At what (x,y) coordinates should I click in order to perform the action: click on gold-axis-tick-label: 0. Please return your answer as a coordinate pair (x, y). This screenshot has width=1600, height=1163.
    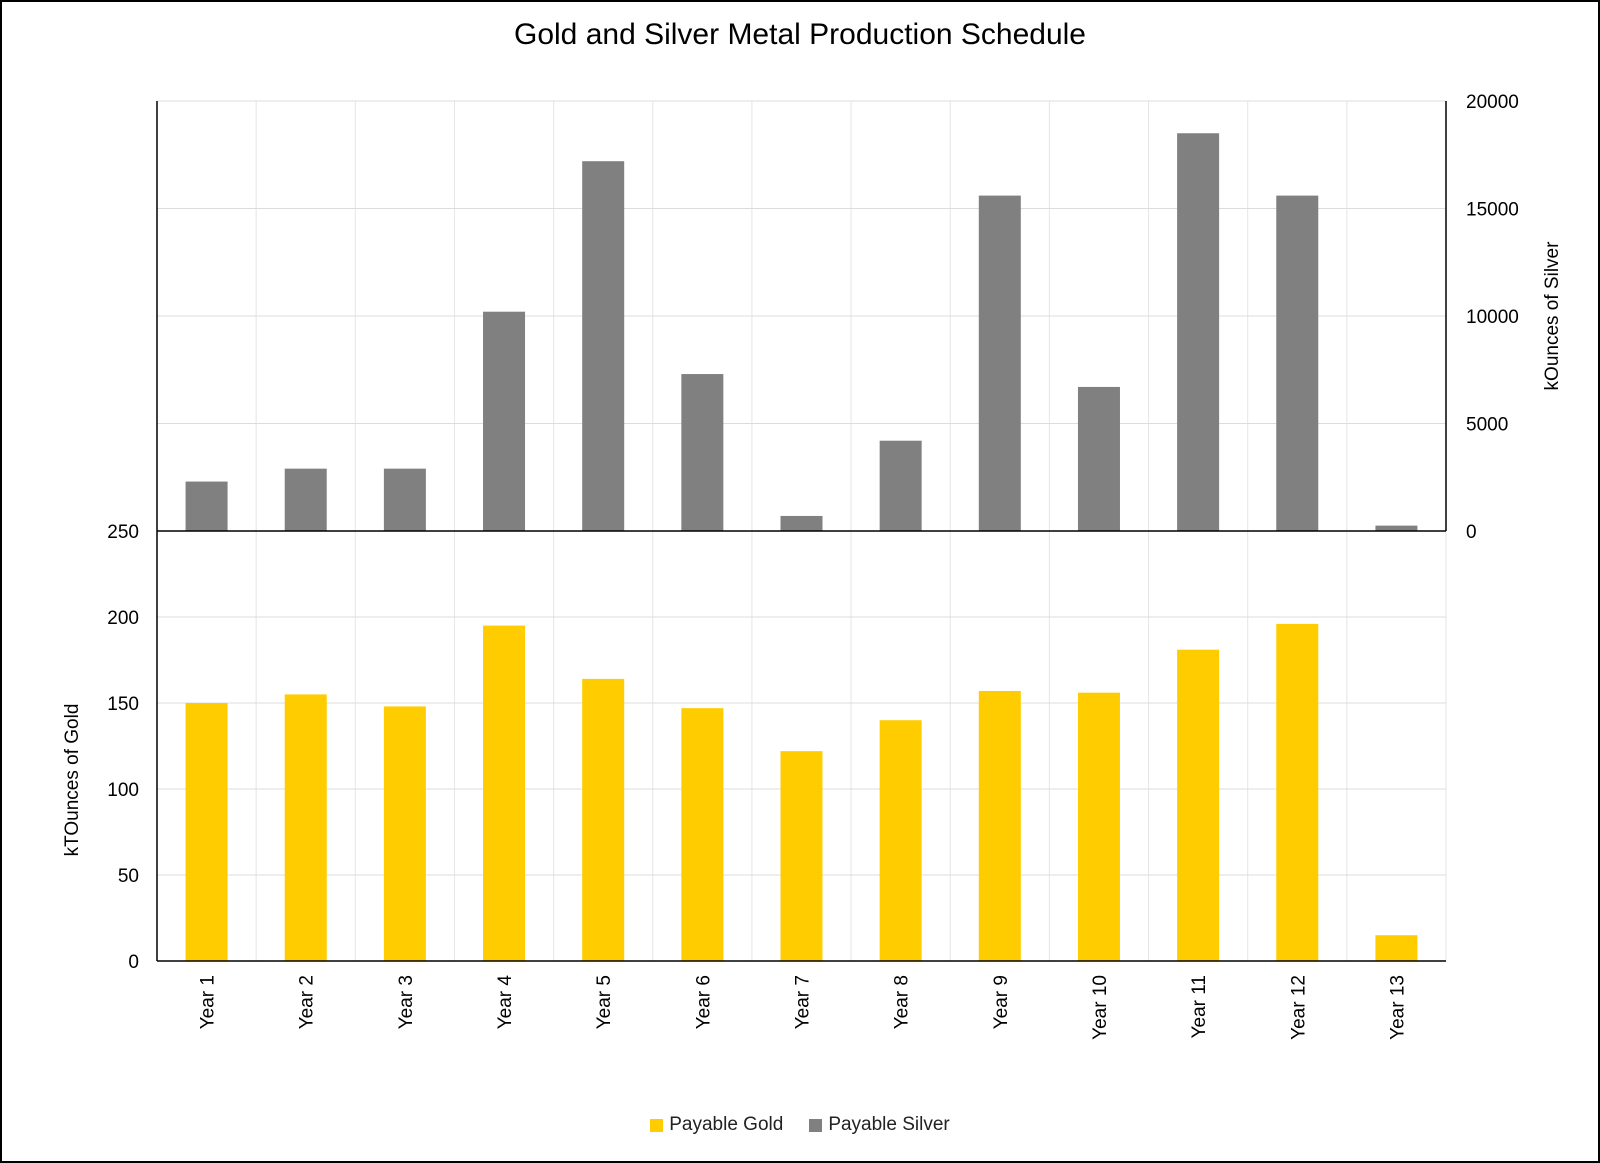
    Looking at the image, I should click on (133, 962).